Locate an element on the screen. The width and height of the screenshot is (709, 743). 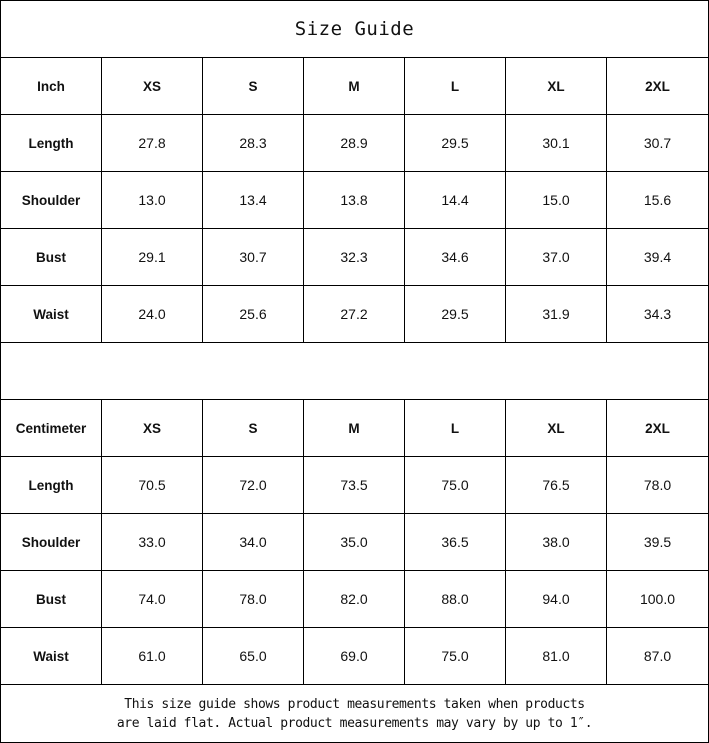
measurement-cell: 35.0 is located at coordinates (354, 542).